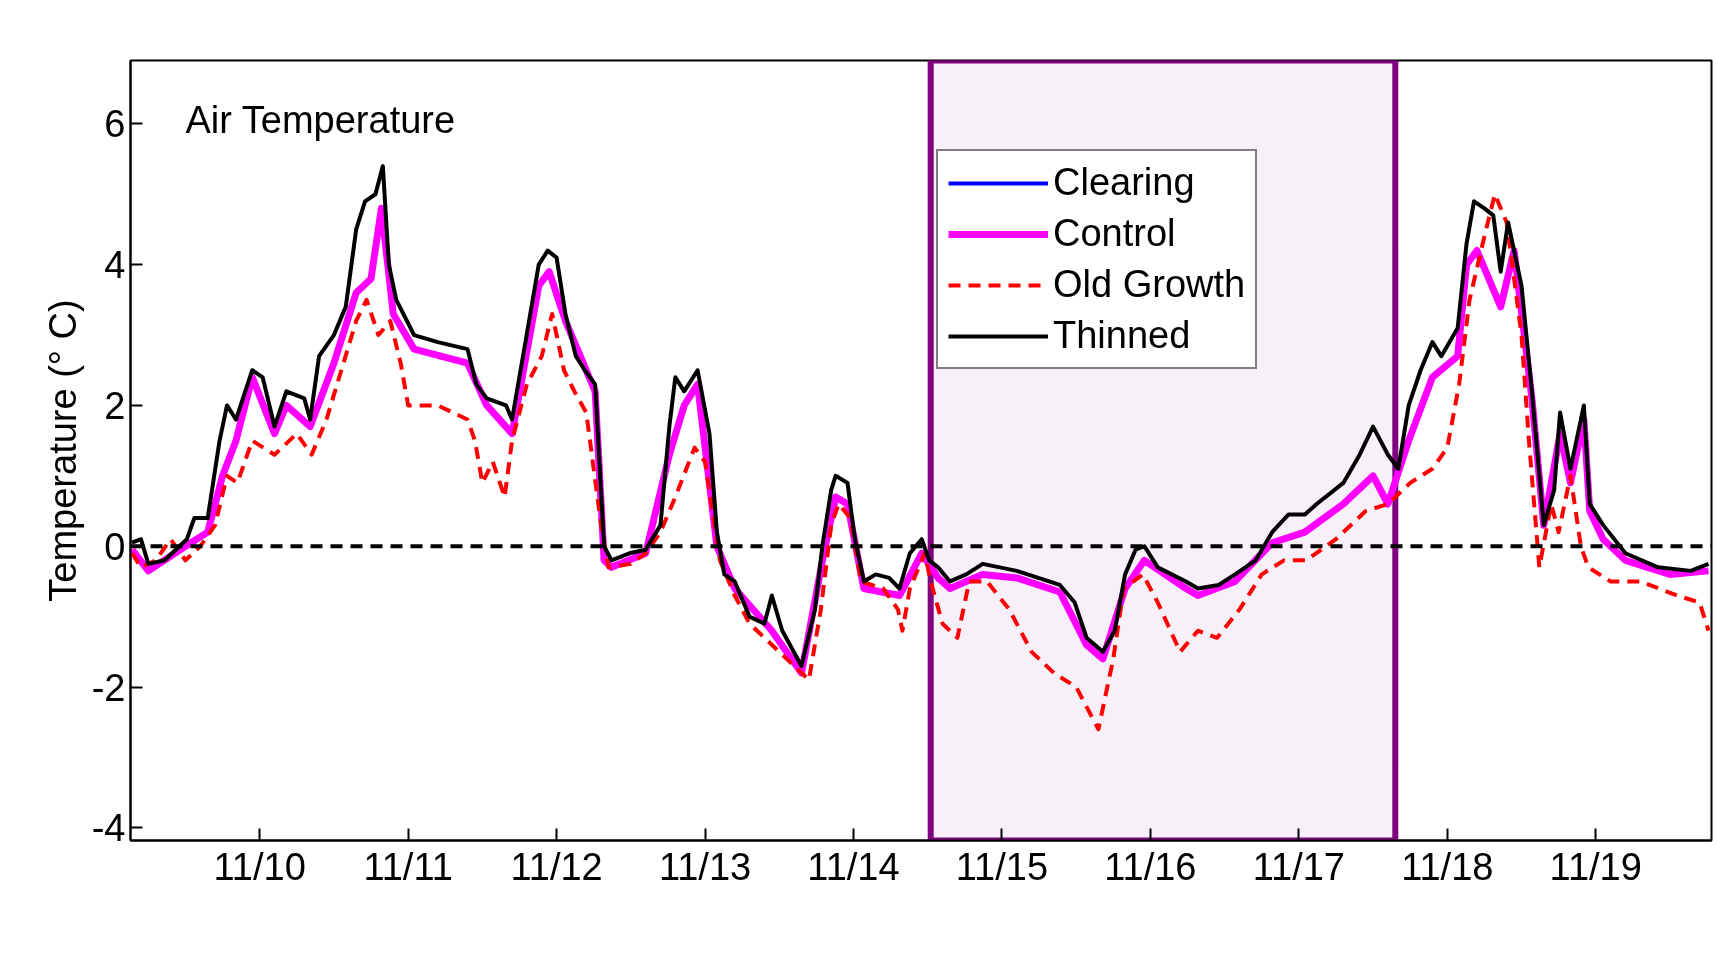 Image resolution: width=1717 pixels, height=970 pixels. What do you see at coordinates (115, 124) in the screenshot?
I see `y-tick-label: 6` at bounding box center [115, 124].